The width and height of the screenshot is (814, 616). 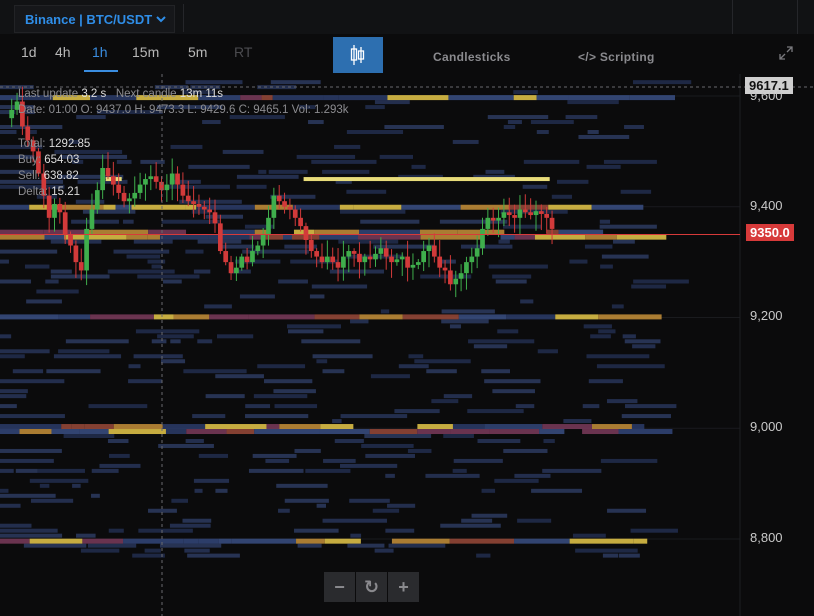 I want to click on market-selector: Binance | BTC/USDT, so click(x=95, y=19).